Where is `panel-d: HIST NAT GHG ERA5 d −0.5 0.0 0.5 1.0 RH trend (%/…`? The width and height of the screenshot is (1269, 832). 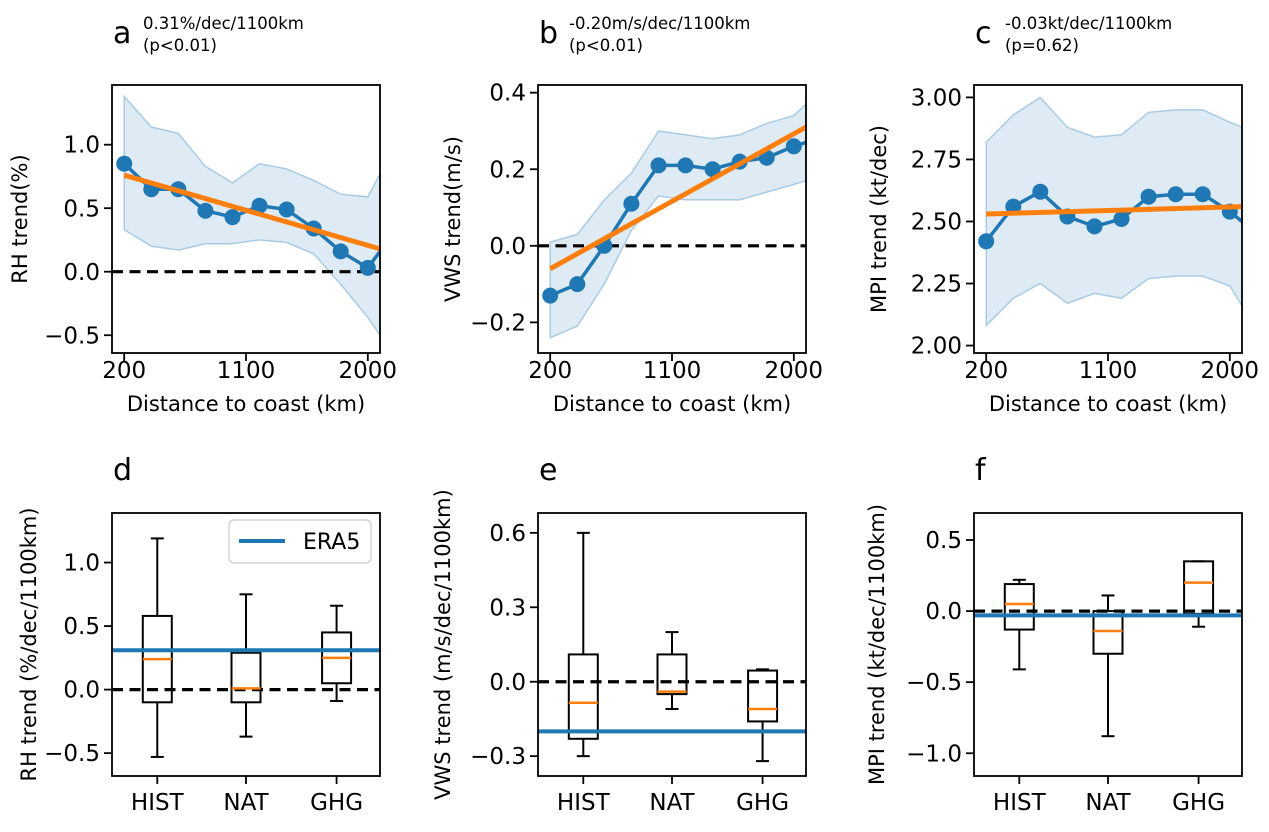
panel-d: HIST NAT GHG ERA5 d −0.5 0.0 0.5 1.0 RH trend (%/… is located at coordinates (199, 634).